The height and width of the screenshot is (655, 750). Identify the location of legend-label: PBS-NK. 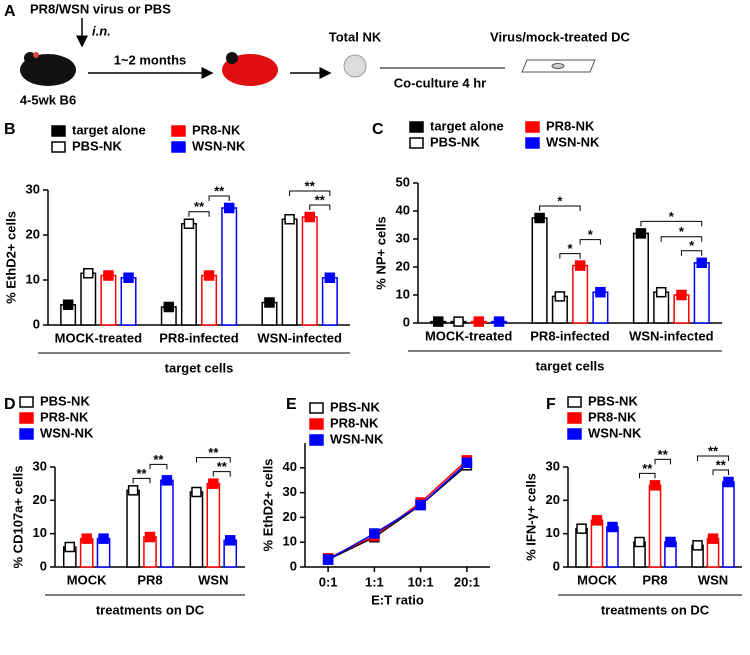
(97, 145).